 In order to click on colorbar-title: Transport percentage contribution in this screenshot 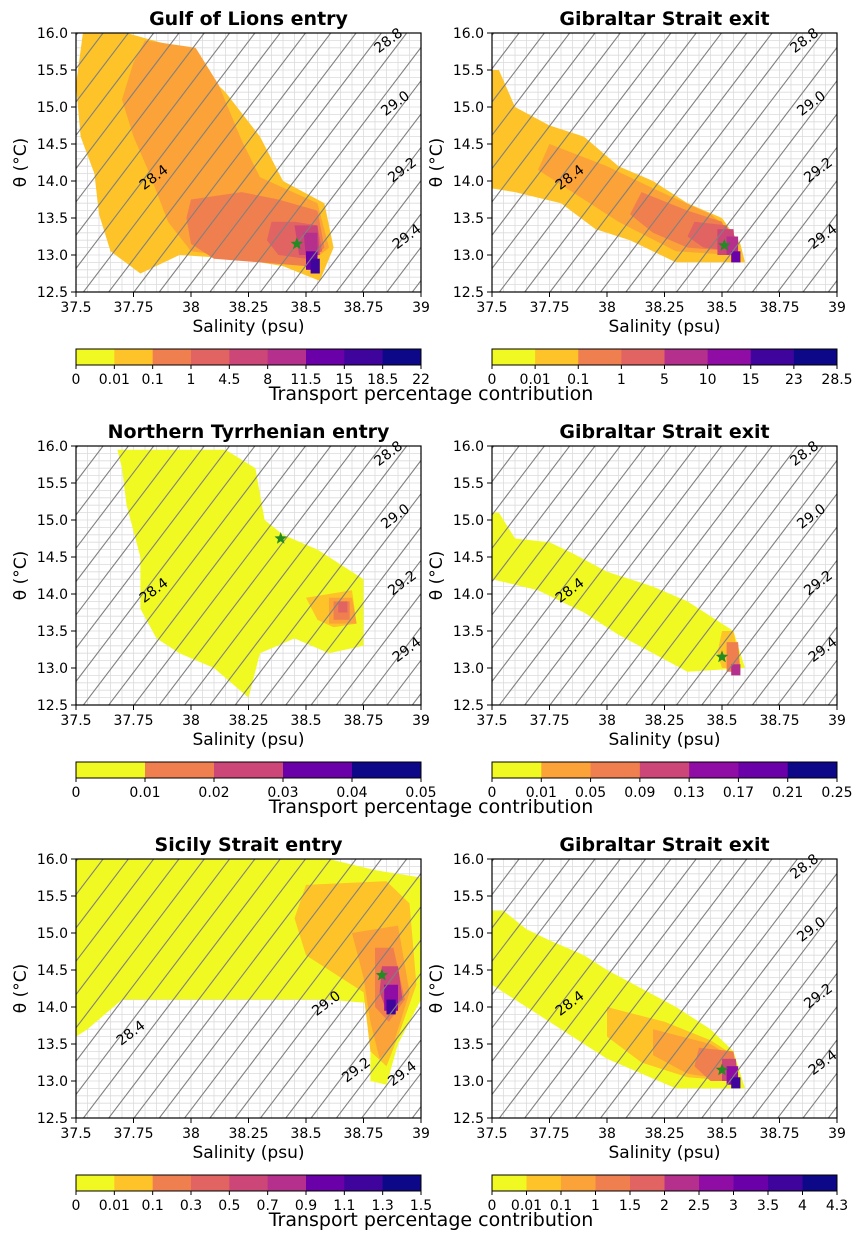, I will do `click(431, 807)`.